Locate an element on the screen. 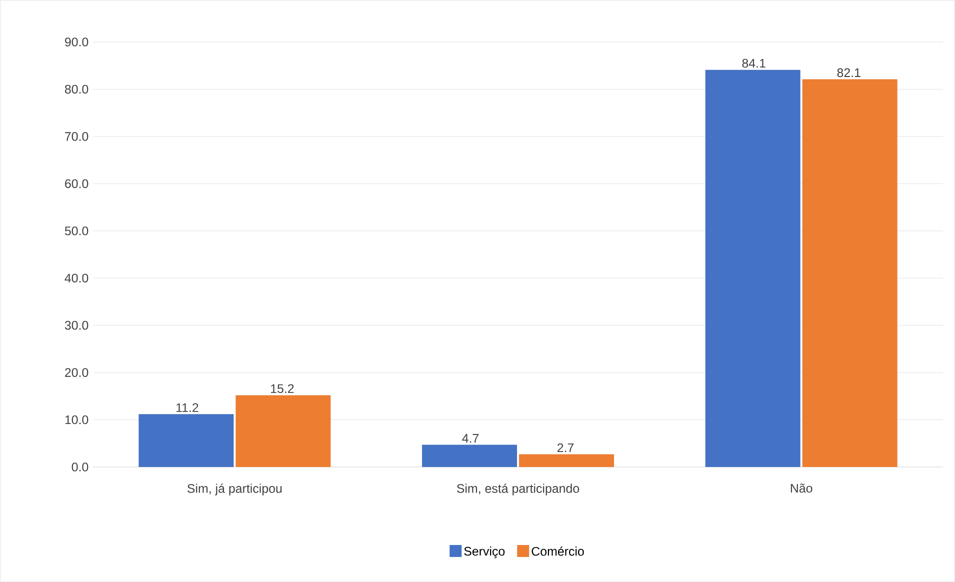 The image size is (955, 582). y-tick-label: 90.0 is located at coordinates (76, 42).